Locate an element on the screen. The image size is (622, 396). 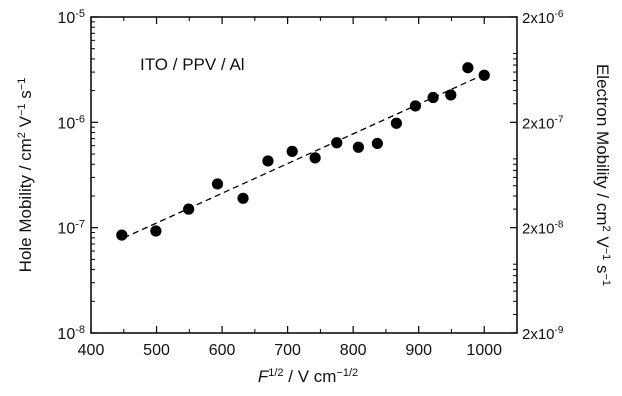
y-tick-label-left: 10⁻⁷ is located at coordinates (71, 228).